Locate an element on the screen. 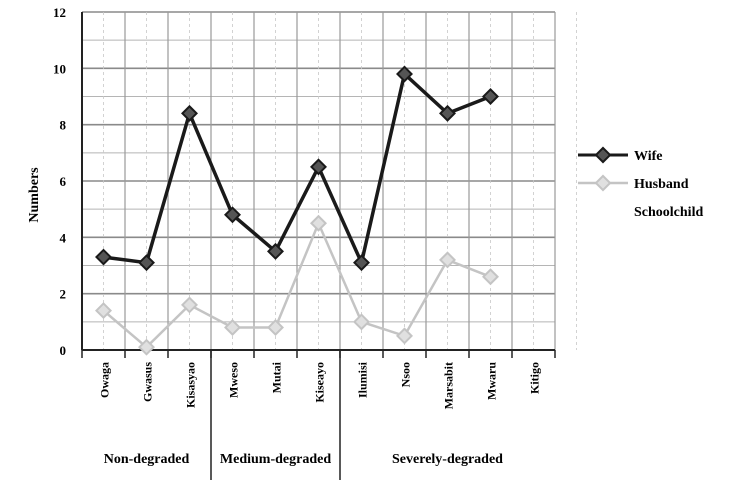 The height and width of the screenshot is (487, 748). legend: Wife Husband Schoolchild is located at coordinates (640, 183).